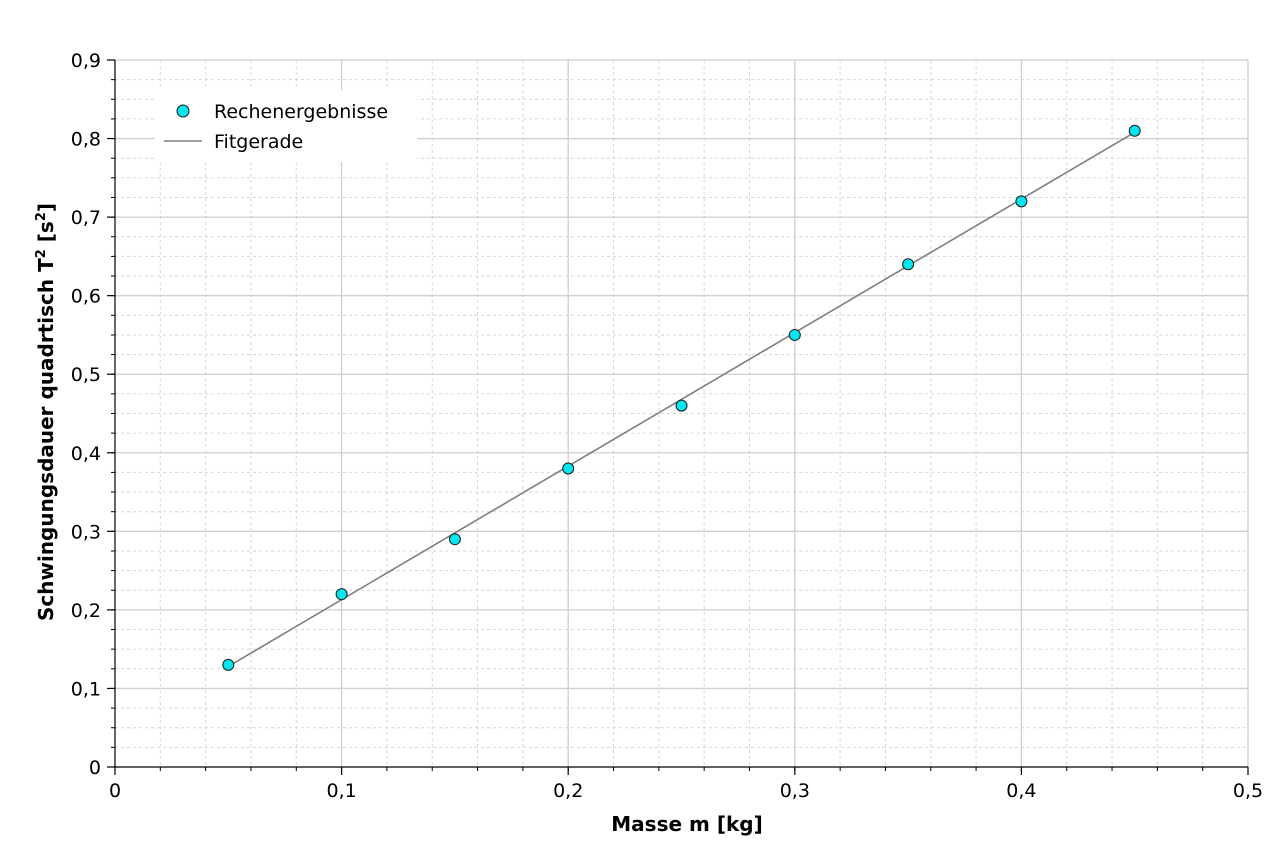 This screenshot has height=858, width=1280. What do you see at coordinates (95, 768) in the screenshot?
I see `y-tick-label: 0` at bounding box center [95, 768].